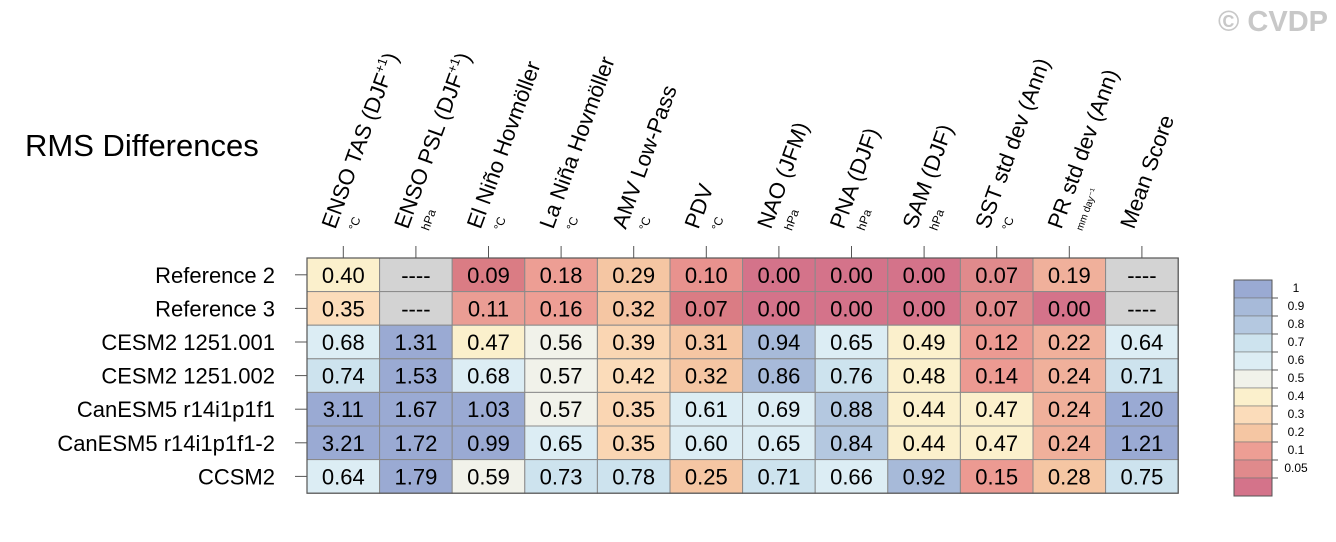 The height and width of the screenshot is (542, 1336). I want to click on cell-value: 0.84, so click(851, 443).